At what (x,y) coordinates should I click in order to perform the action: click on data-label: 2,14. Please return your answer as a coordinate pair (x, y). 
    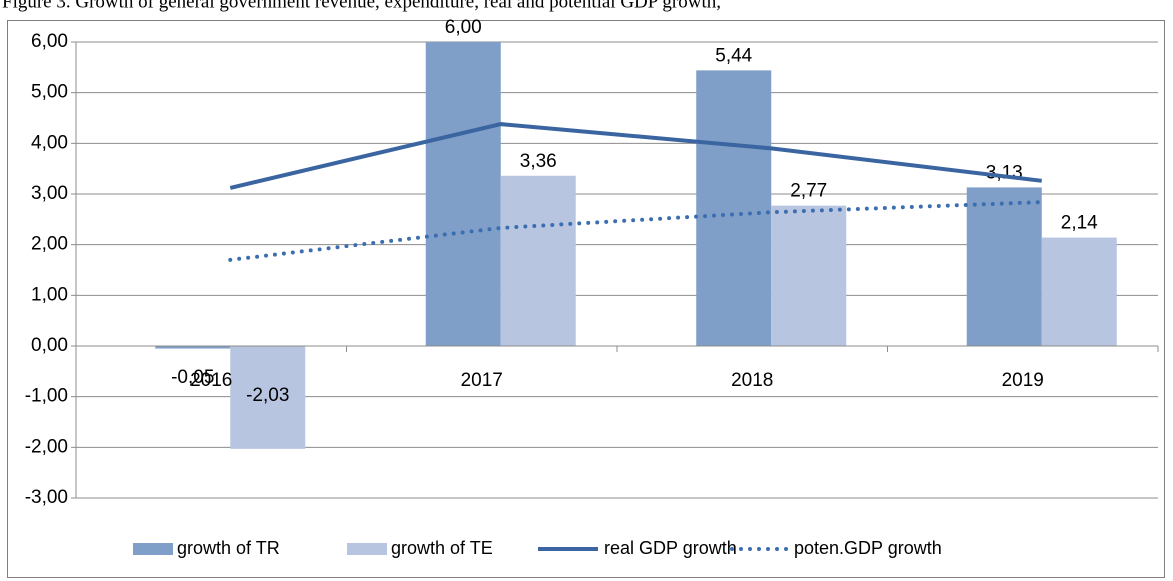
    Looking at the image, I should click on (1079, 223).